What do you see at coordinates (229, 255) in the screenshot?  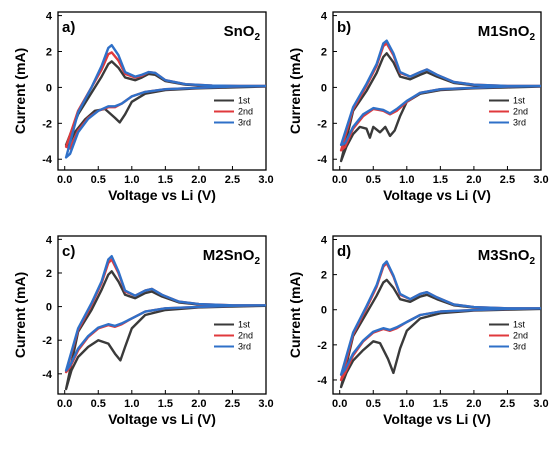 I see `sample-label-base: M2SnO` at bounding box center [229, 255].